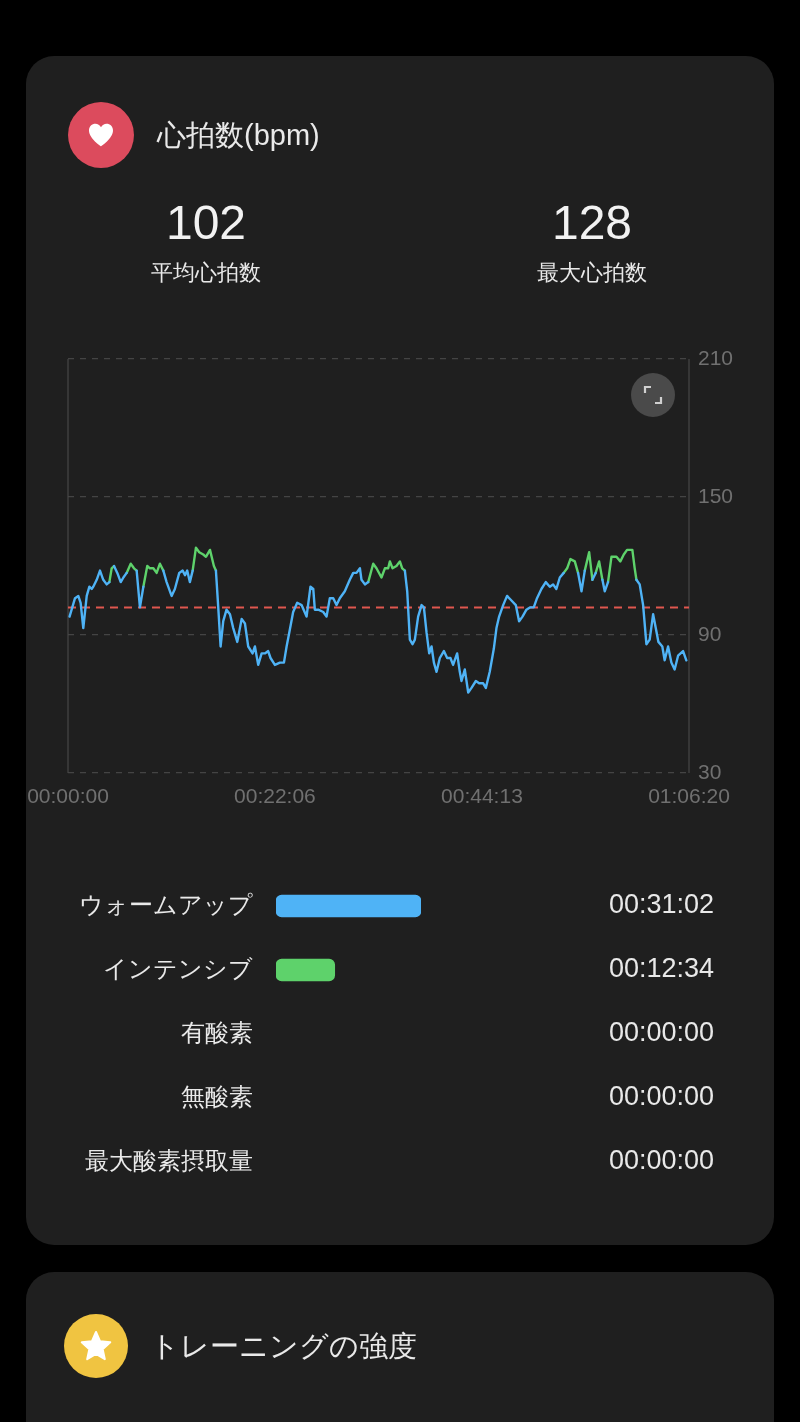  I want to click on text: トレーニングの強度, so click(283, 1346).